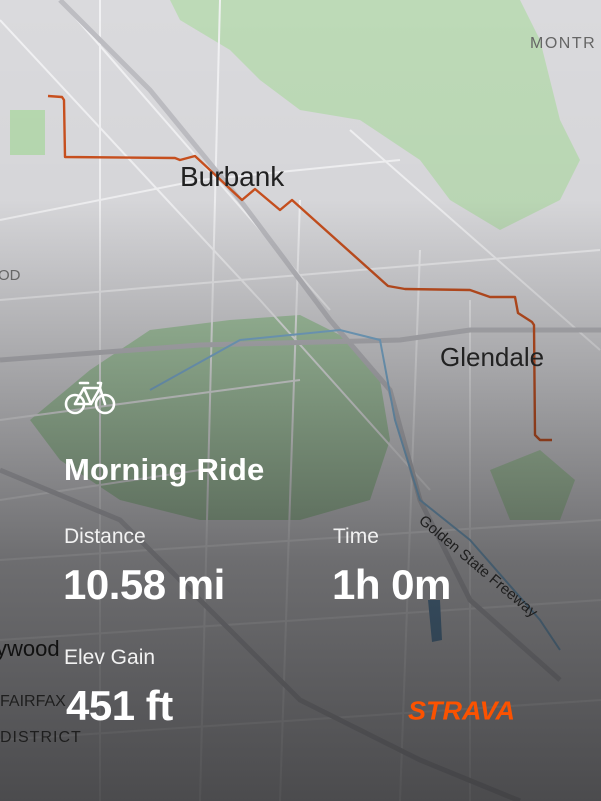 This screenshot has height=801, width=601. Describe the element at coordinates (105, 536) in the screenshot. I see `distance-label: Distance` at that location.